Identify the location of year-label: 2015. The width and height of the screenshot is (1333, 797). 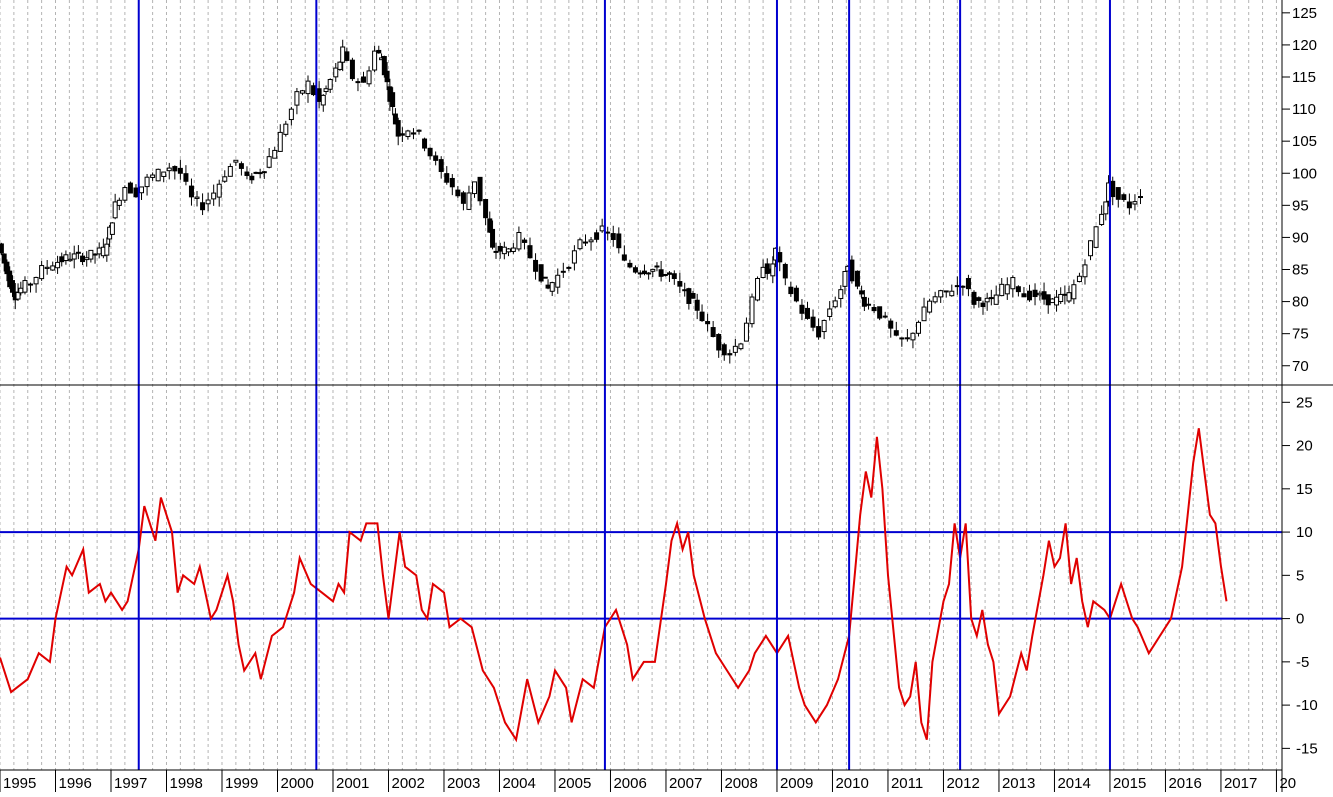
(1129, 783).